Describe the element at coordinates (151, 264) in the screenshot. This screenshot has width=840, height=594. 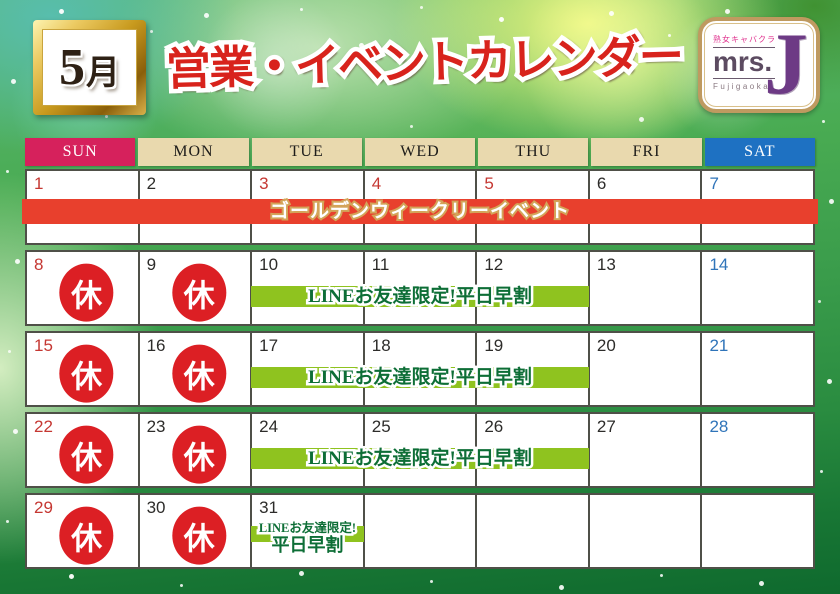
I see `date-number: 9` at that location.